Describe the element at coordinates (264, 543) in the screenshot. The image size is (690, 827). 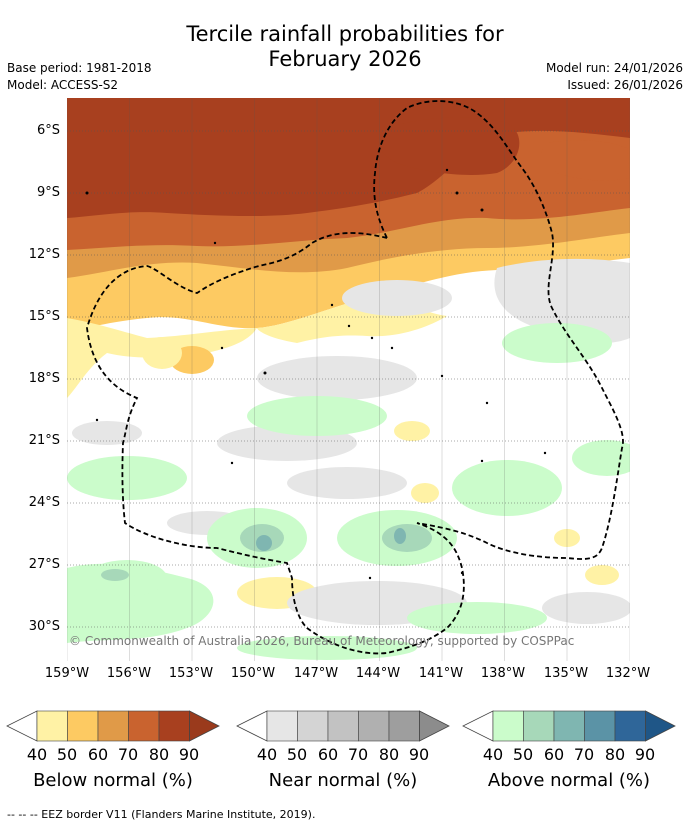
I see `above-normal-60-patch-lat25` at that location.